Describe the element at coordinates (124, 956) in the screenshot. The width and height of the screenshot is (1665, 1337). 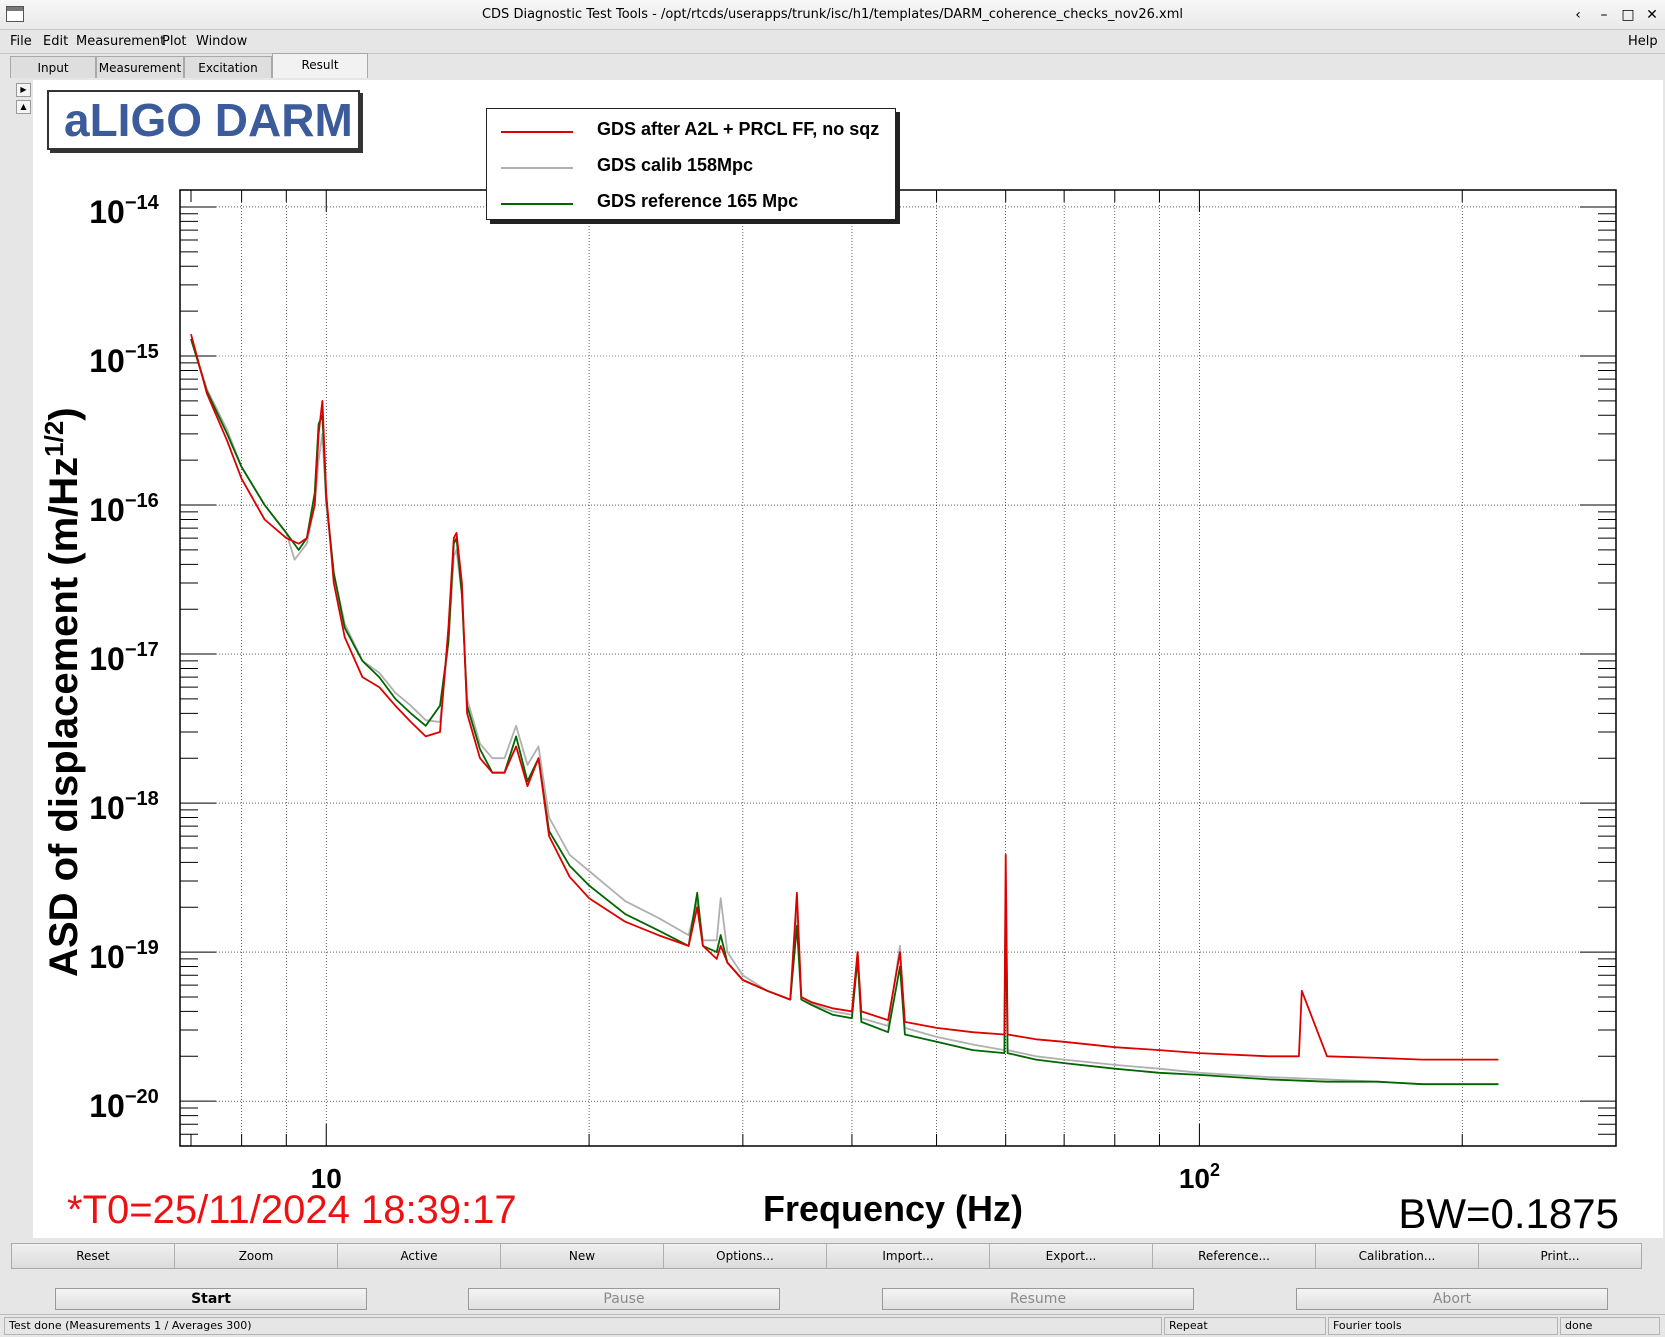
I see `y-tick-label: 10−19` at that location.